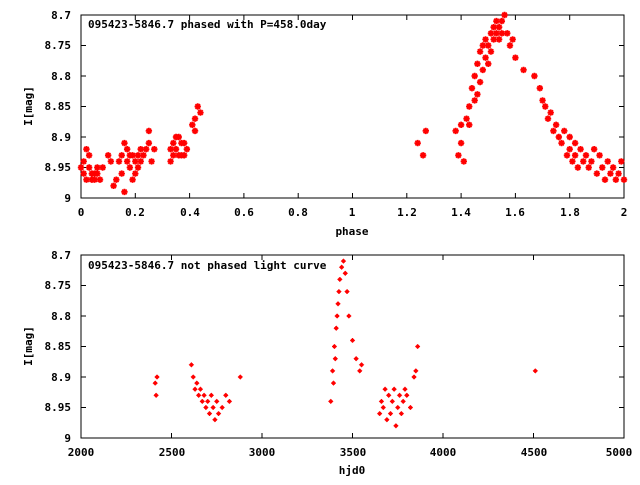 This screenshot has width=640, height=485. What do you see at coordinates (570, 212) in the screenshot?
I see `phased-x-tick-label: 1.8` at bounding box center [570, 212].